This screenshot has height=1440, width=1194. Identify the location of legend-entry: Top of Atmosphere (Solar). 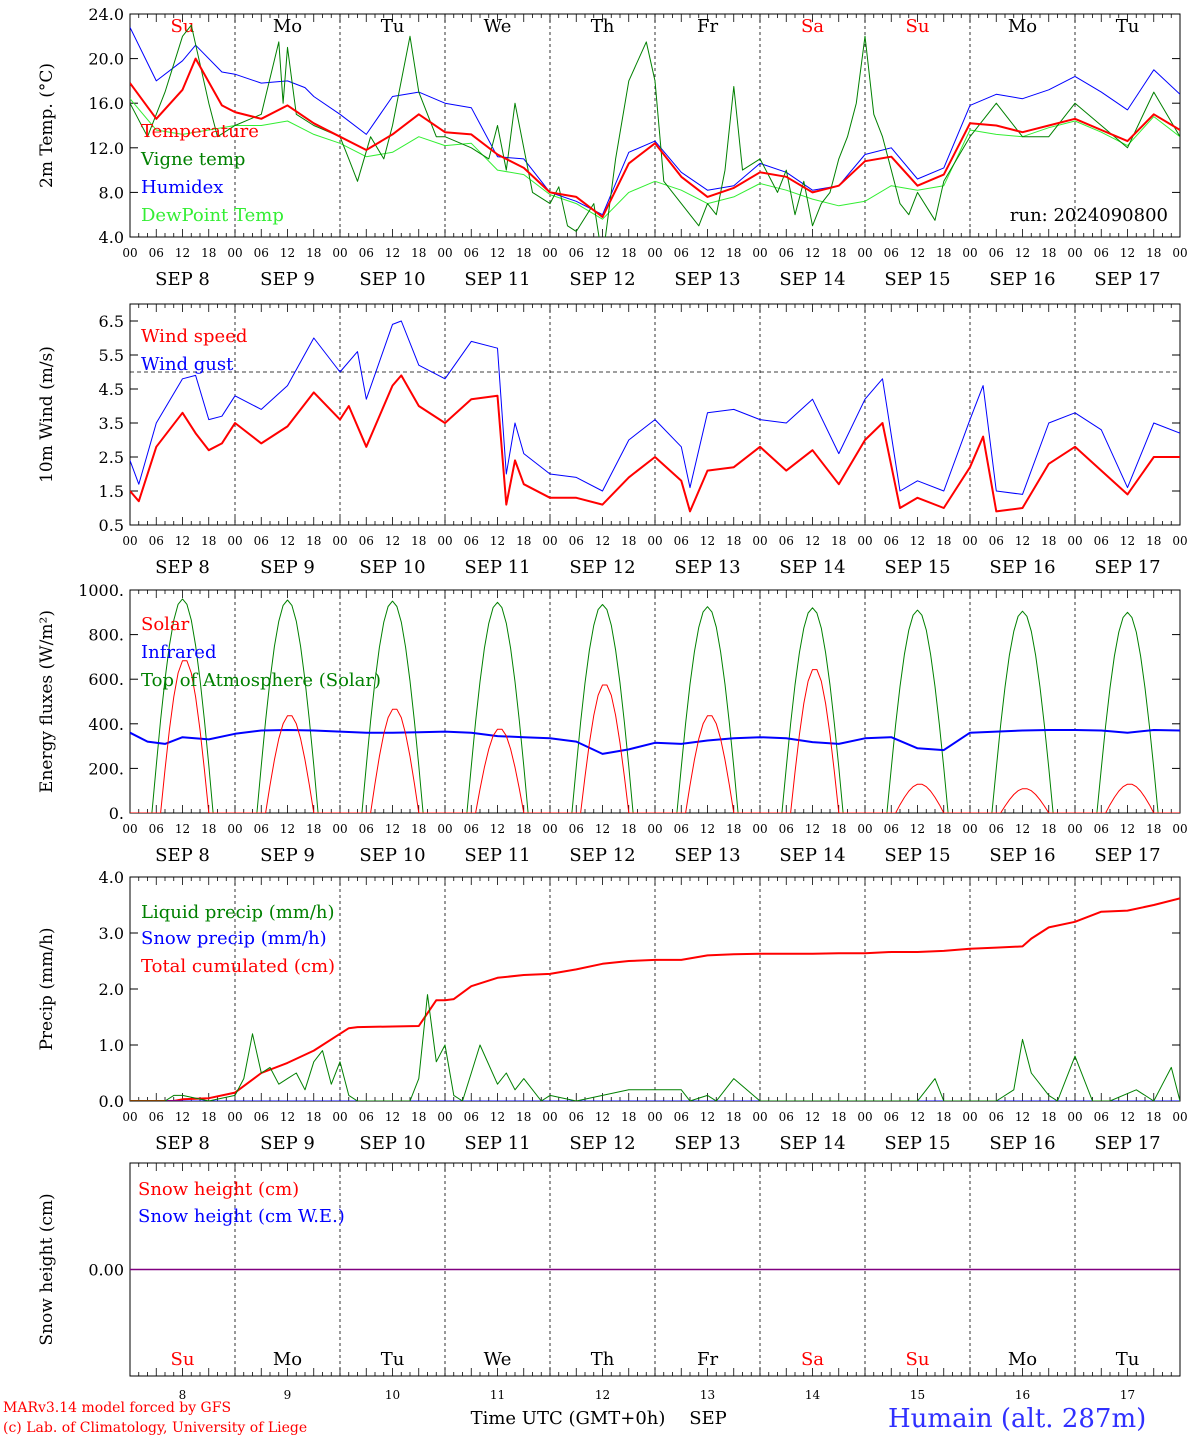
(261, 680).